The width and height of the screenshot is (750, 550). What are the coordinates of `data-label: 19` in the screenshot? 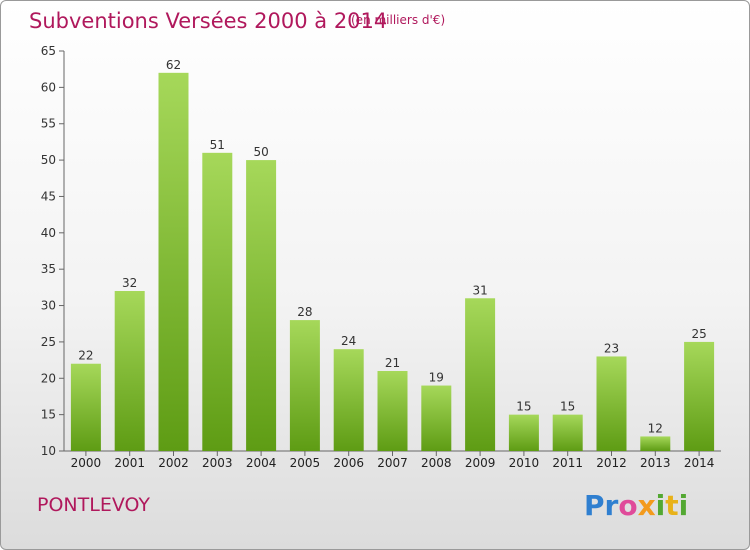 It's located at (436, 378).